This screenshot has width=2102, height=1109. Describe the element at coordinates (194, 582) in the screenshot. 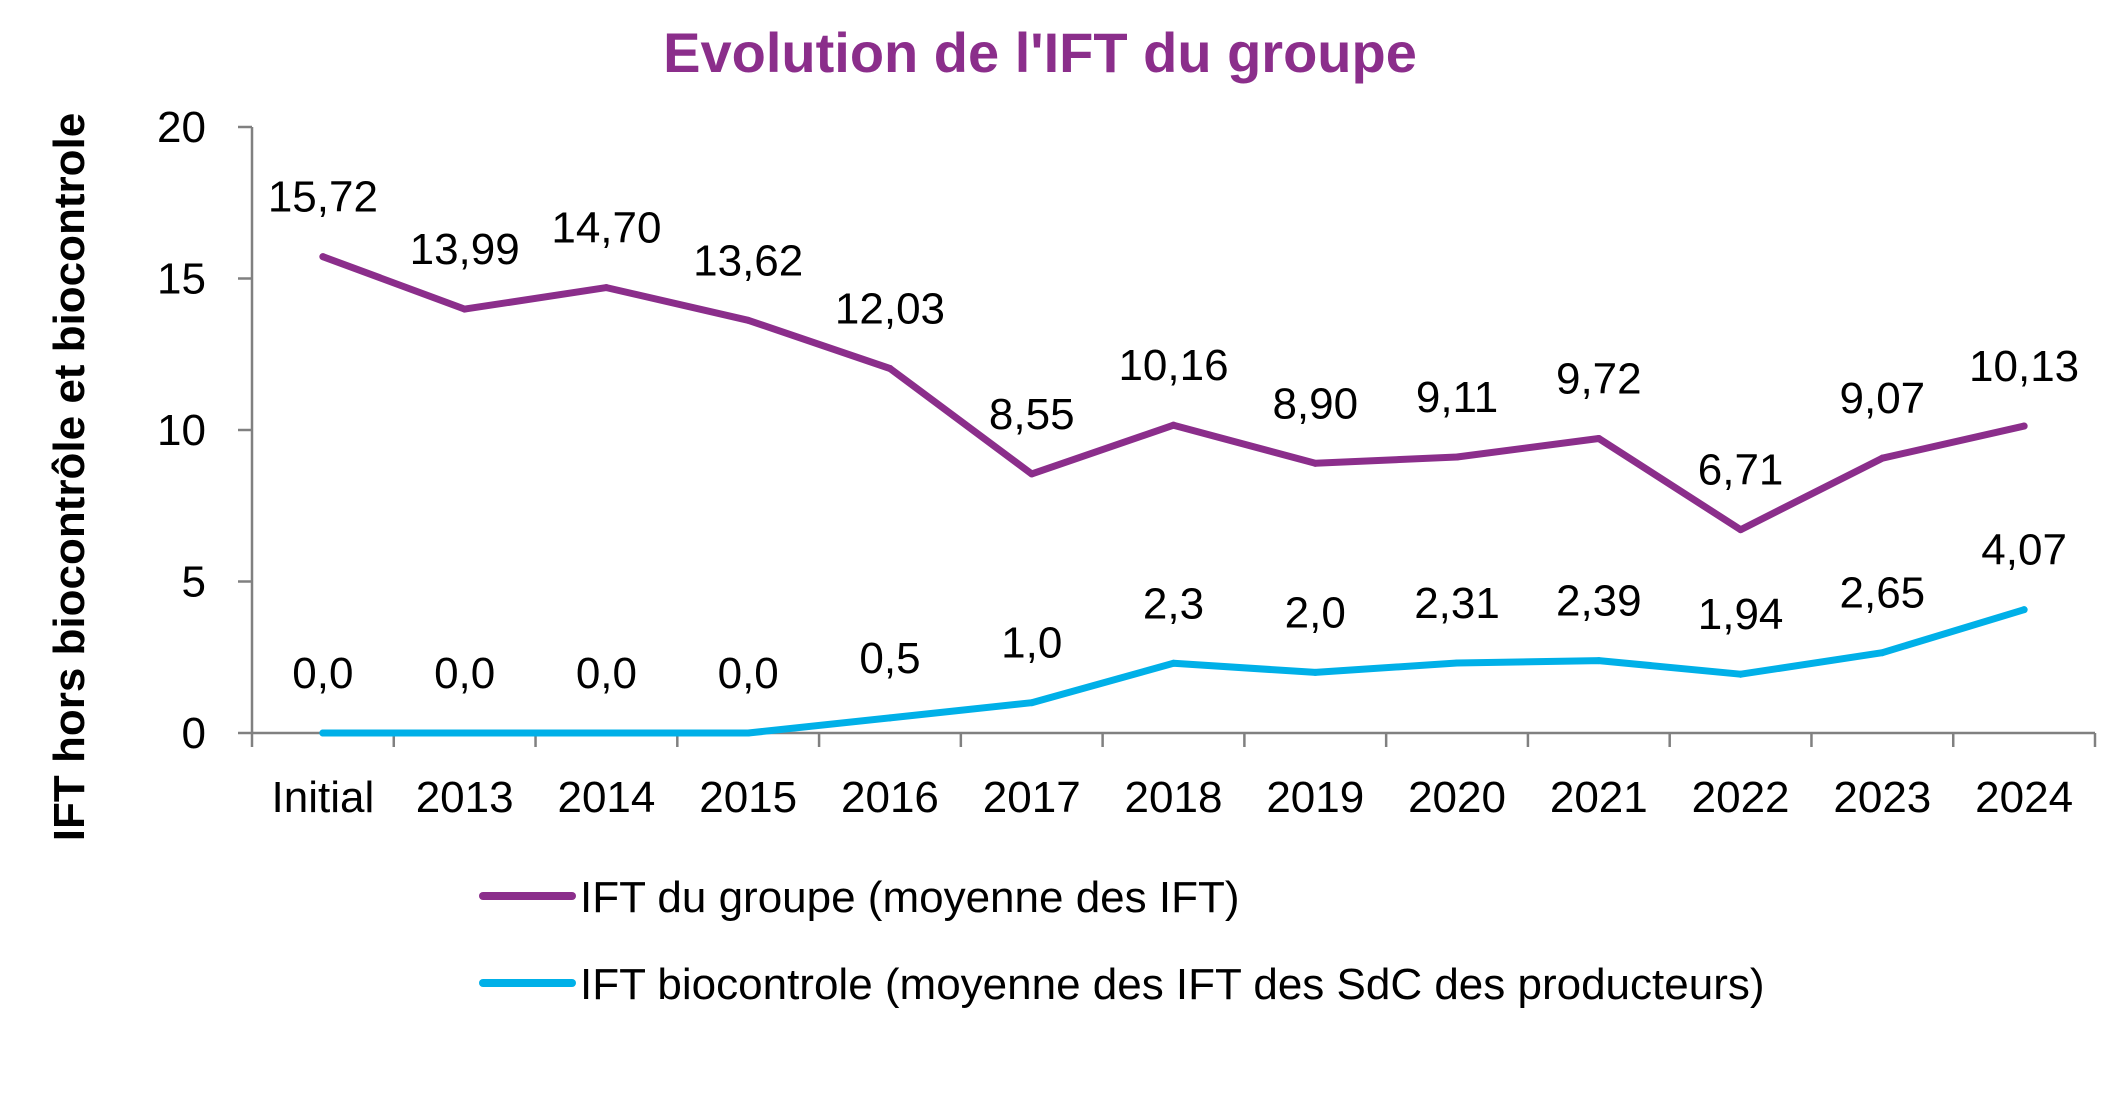

I see `y-tick-label: 5` at that location.